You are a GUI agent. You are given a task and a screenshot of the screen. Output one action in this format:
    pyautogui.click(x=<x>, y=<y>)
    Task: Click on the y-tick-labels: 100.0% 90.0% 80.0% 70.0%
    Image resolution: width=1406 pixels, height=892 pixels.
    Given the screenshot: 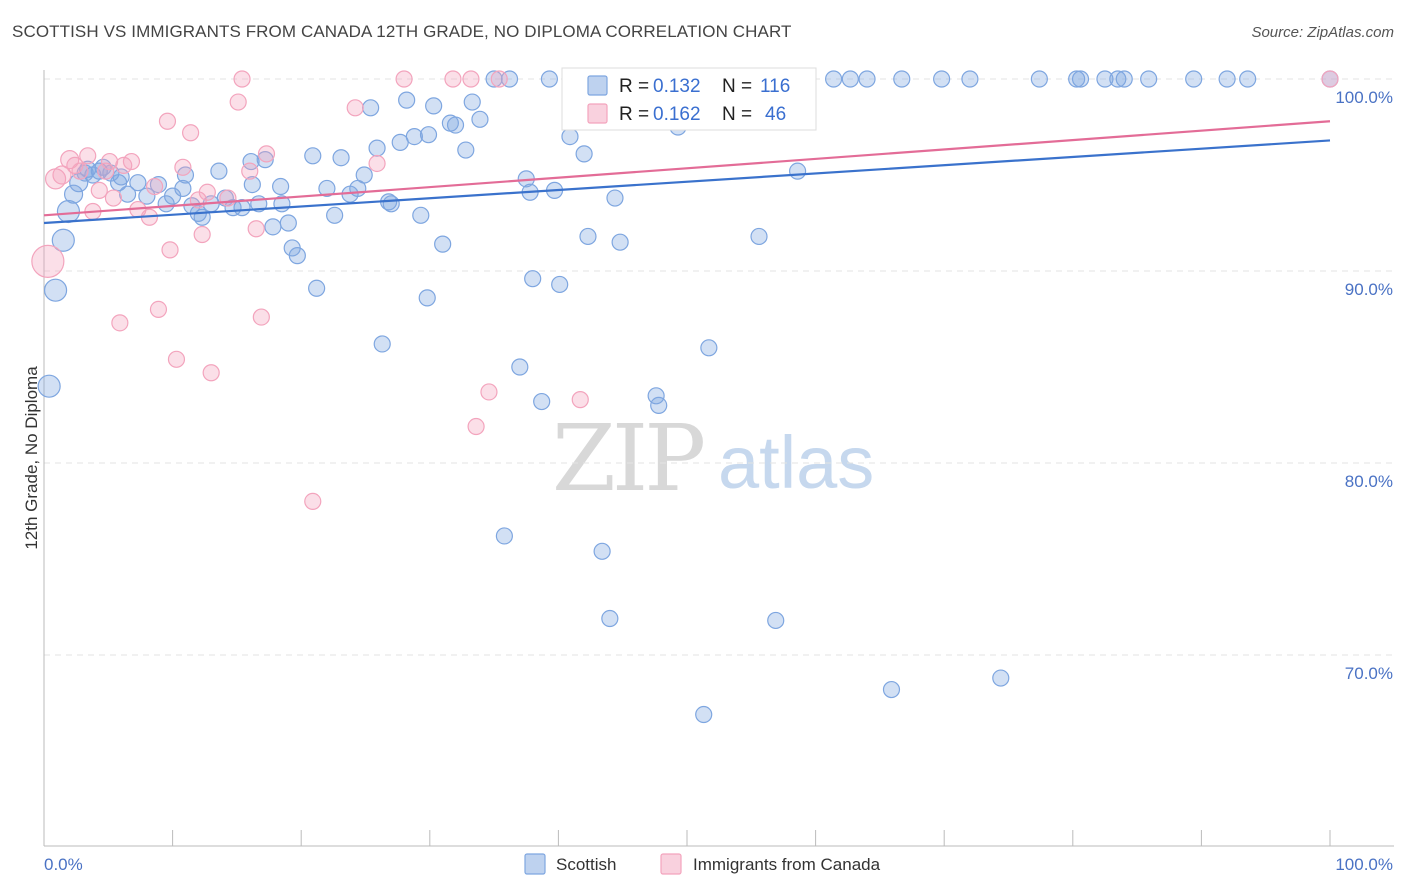 What is the action you would take?
    pyautogui.click(x=1364, y=385)
    